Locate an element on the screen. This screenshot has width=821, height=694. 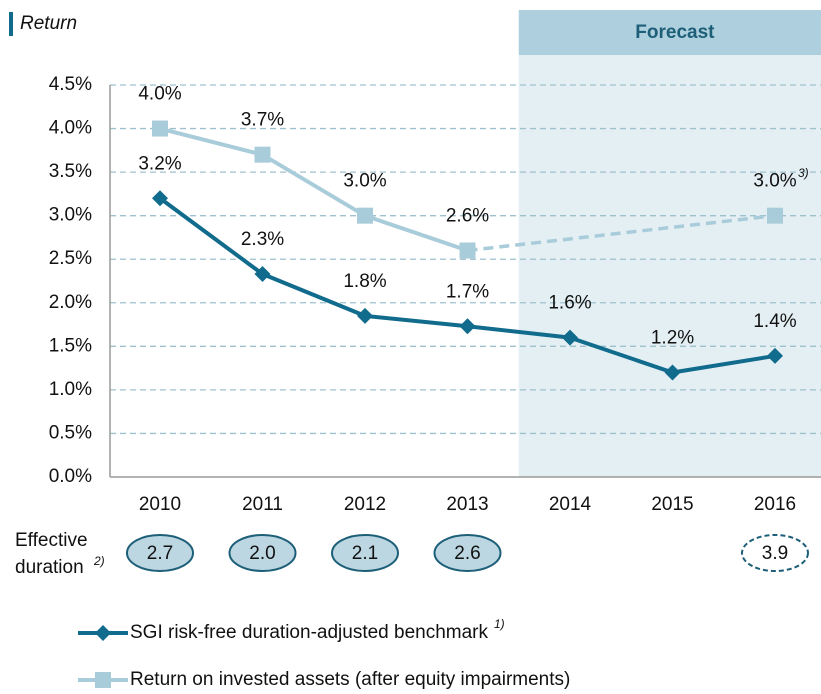
data-label: 2.3% is located at coordinates (262, 239).